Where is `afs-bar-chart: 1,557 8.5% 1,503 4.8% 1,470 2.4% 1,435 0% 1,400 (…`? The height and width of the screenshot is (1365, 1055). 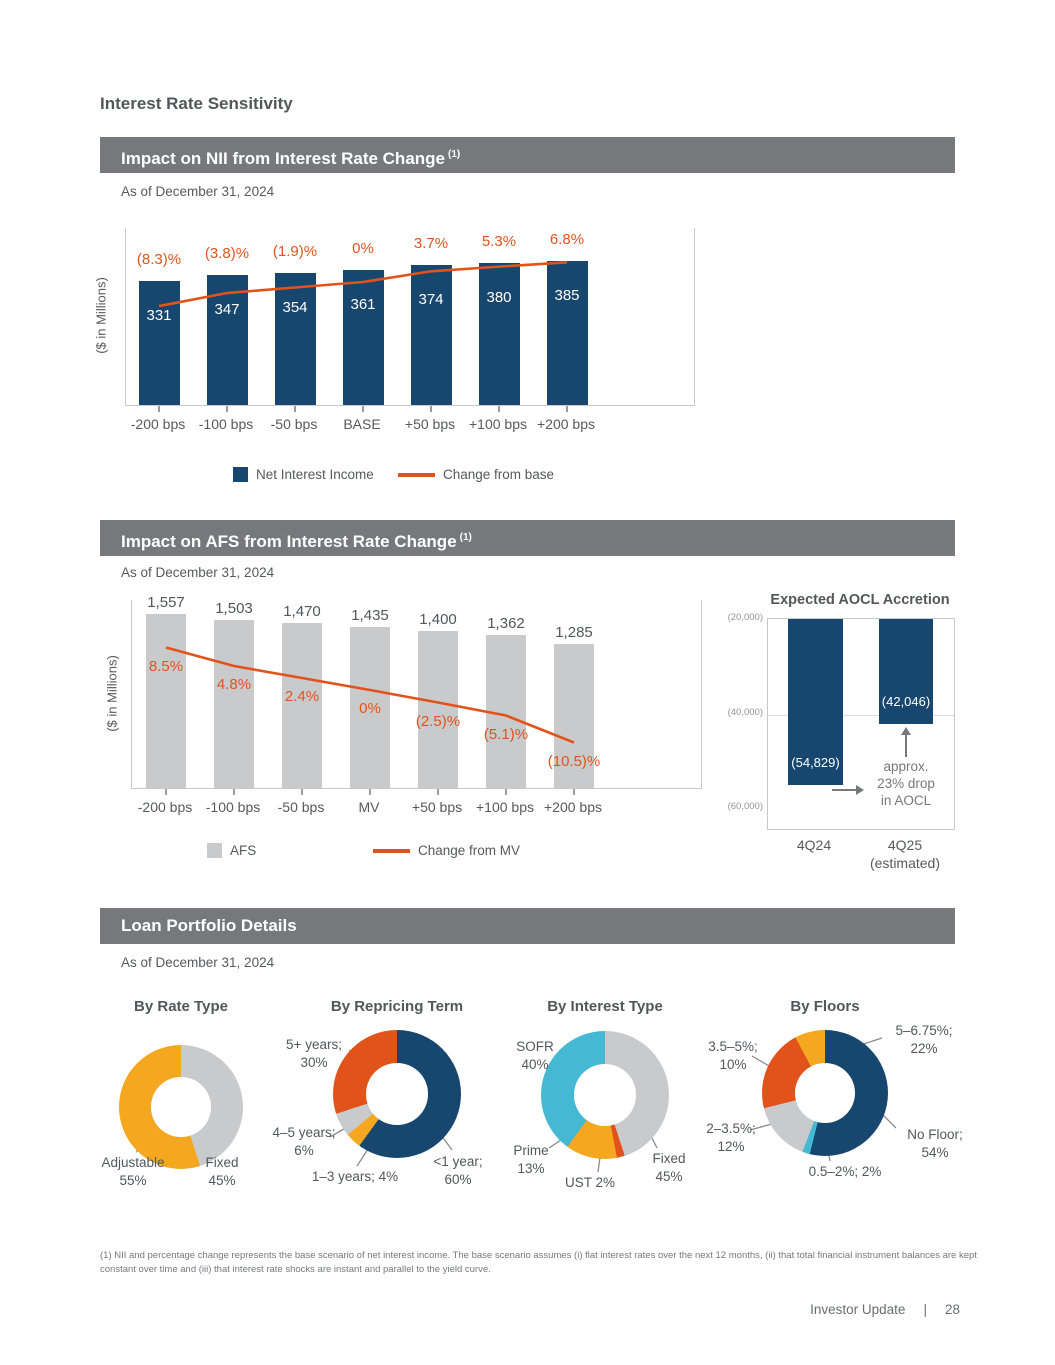 afs-bar-chart: 1,557 8.5% 1,503 4.8% 1,470 2.4% 1,435 0% 1,400 (… is located at coordinates (416, 691).